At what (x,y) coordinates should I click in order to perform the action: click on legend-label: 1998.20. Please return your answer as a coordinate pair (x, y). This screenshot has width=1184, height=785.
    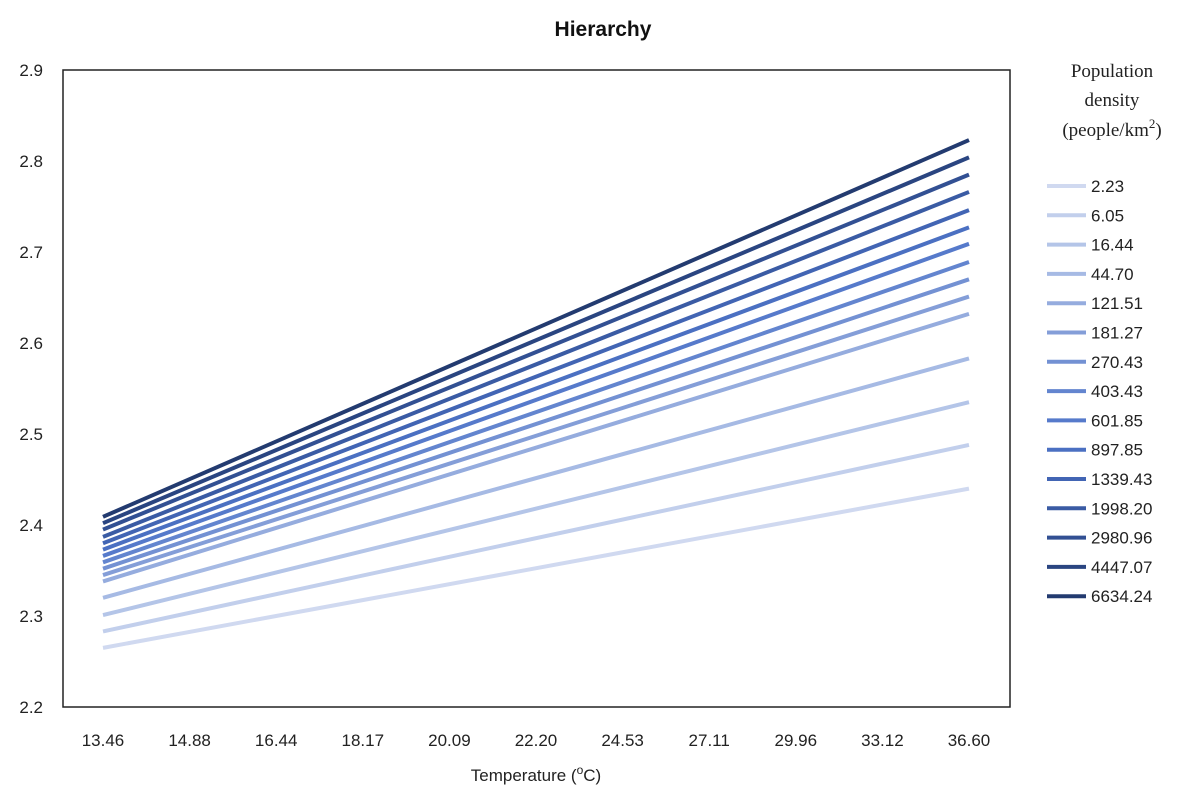
    Looking at the image, I should click on (1121, 508).